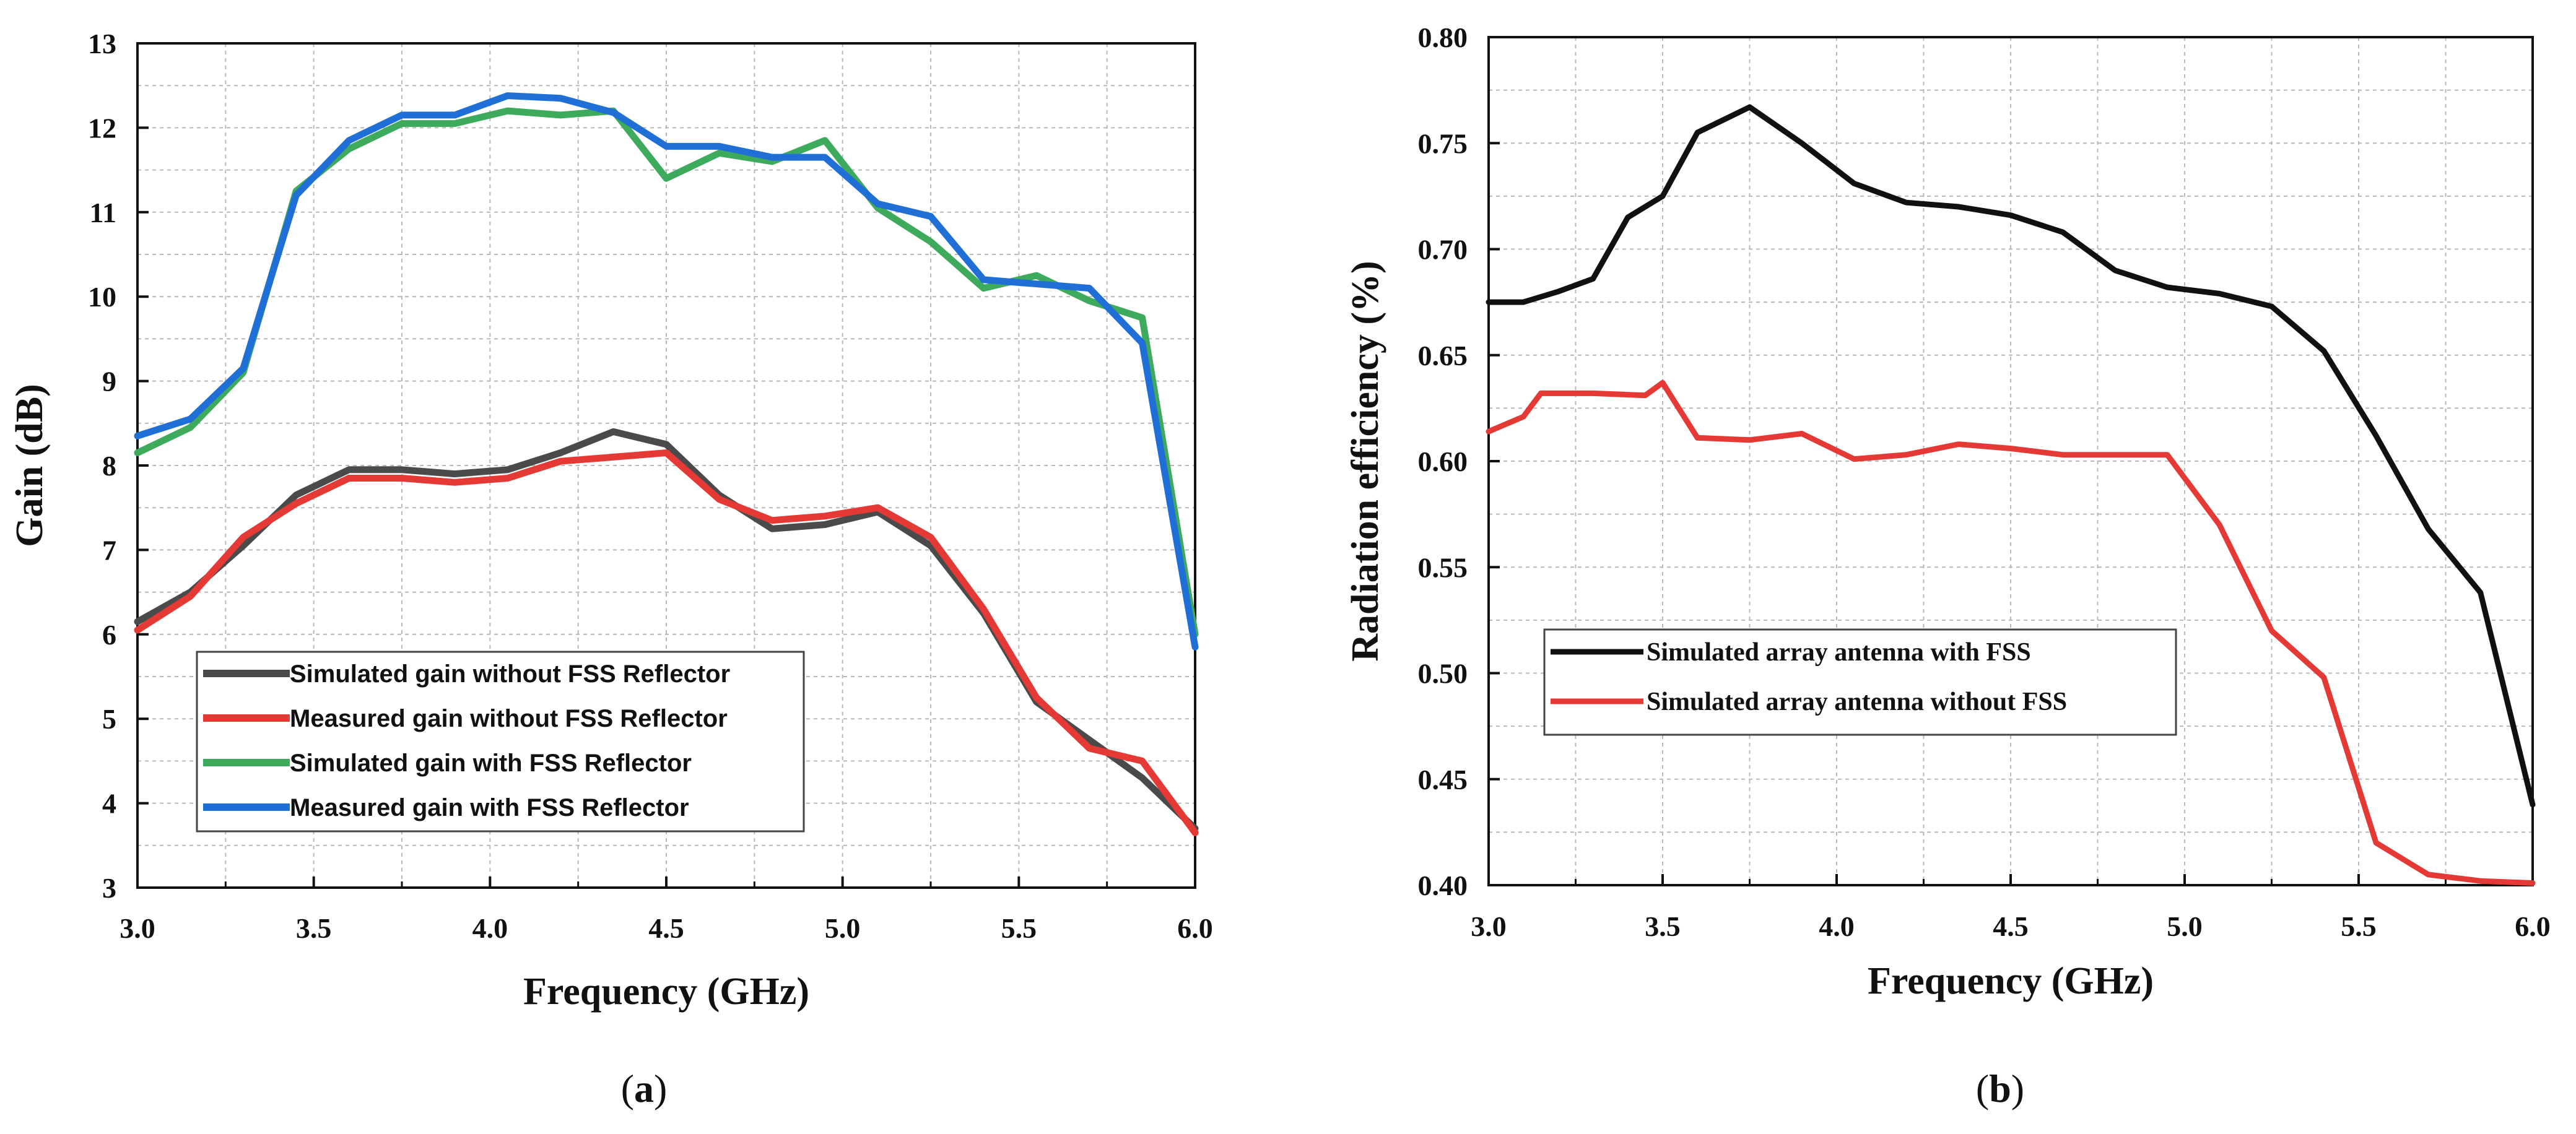 Image resolution: width=2576 pixels, height=1134 pixels. I want to click on legend-label: Simulated gain without FSS Reflector, so click(510, 674).